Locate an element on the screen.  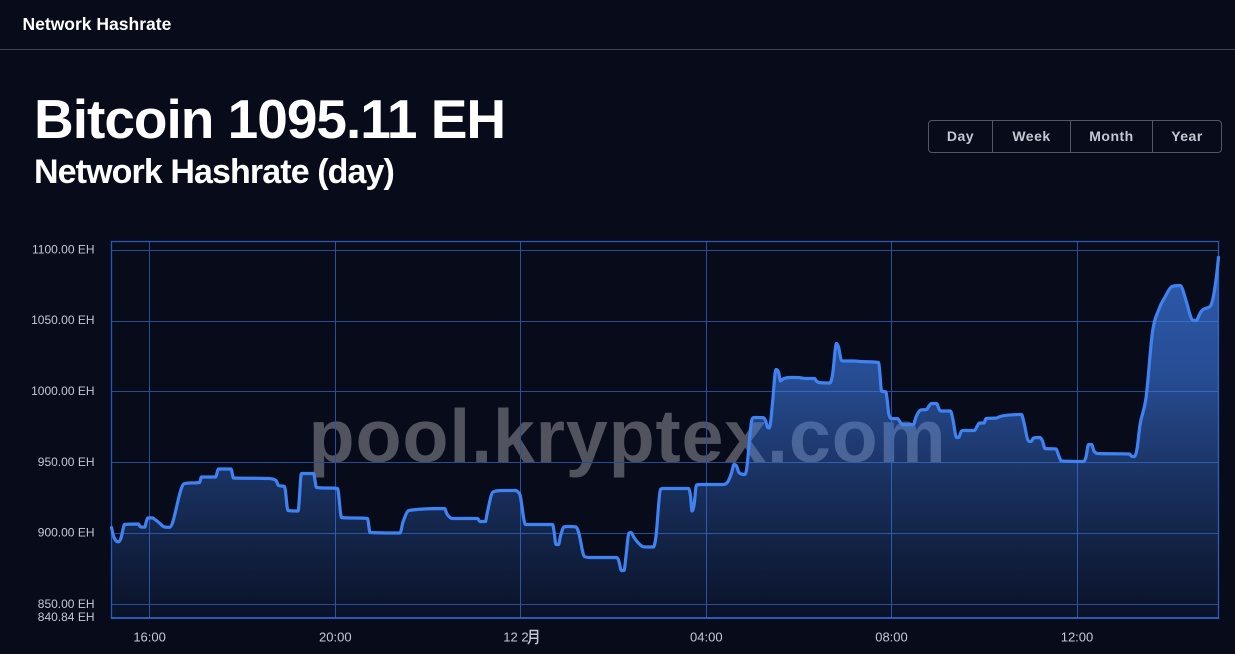
svg-text: 840.84 EH is located at coordinates (66, 617).